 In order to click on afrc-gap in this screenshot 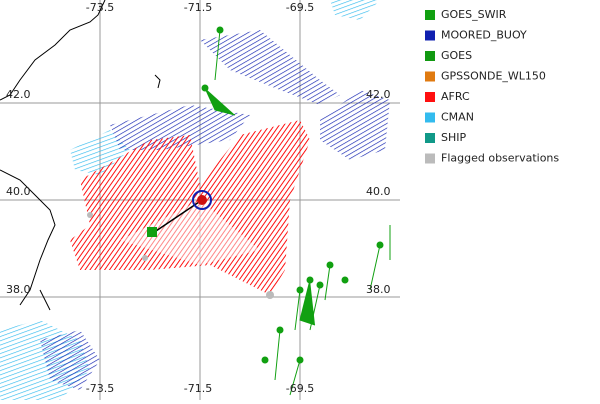, I will do `click(190, 232)`.